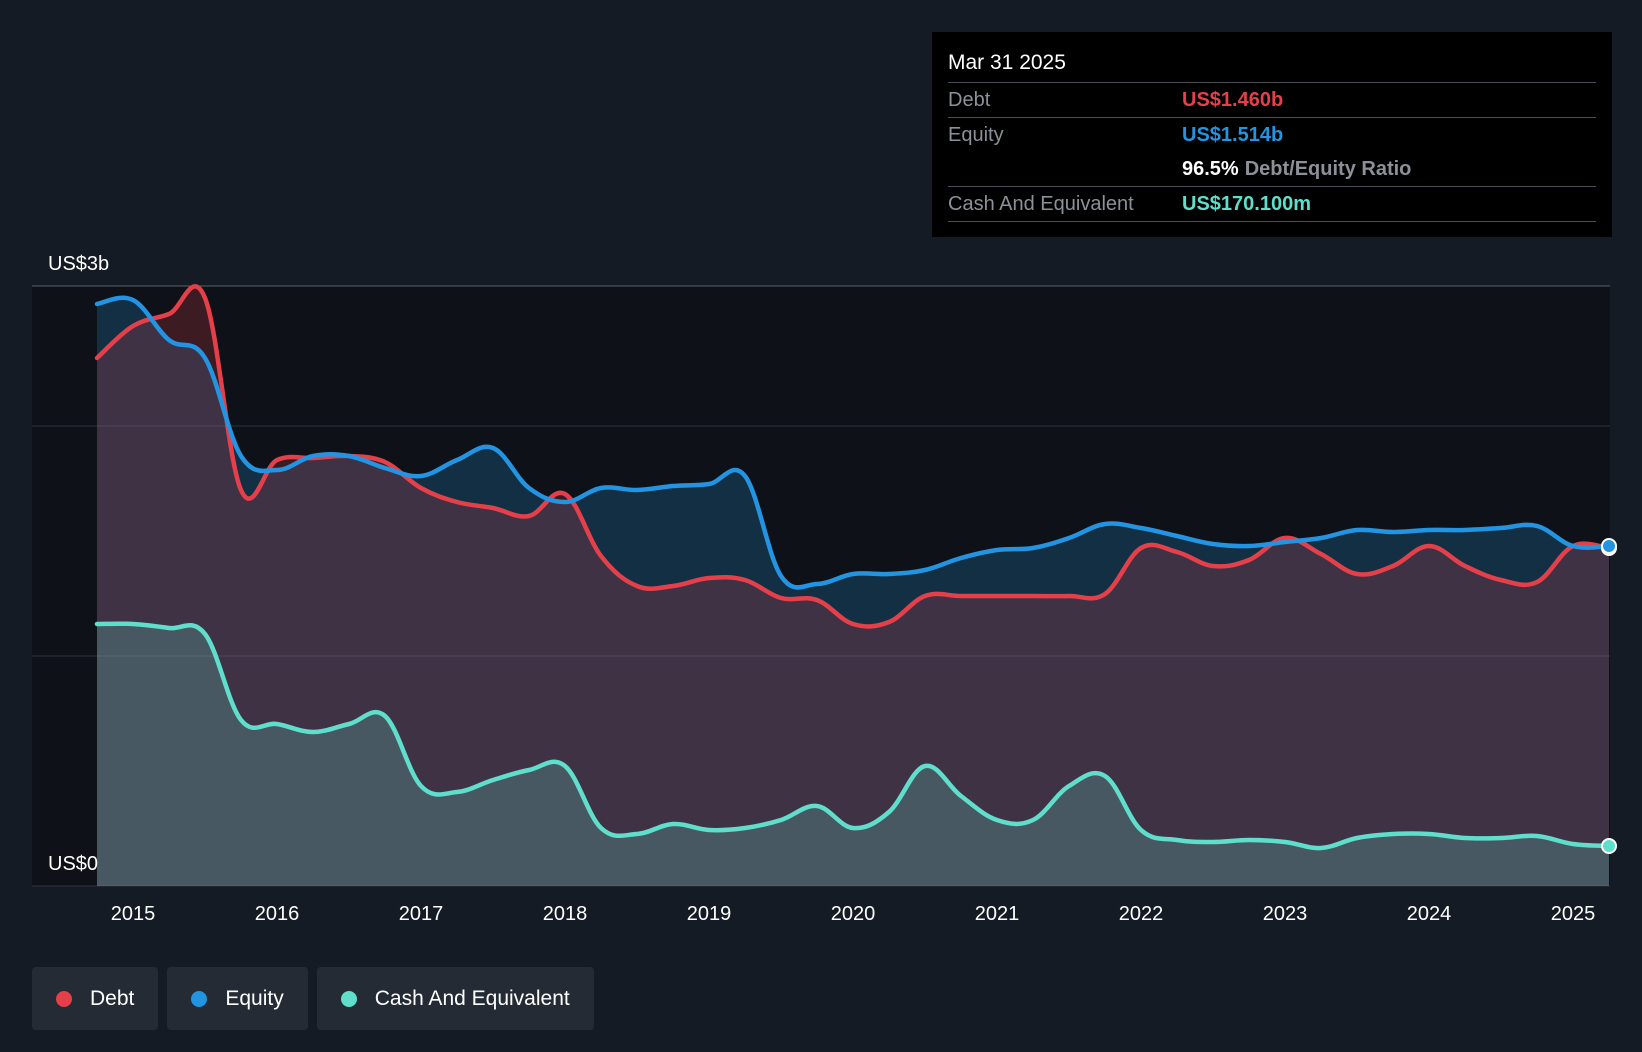 This screenshot has height=1052, width=1642. Describe the element at coordinates (1285, 914) in the screenshot. I see `x-tick-label: 2023` at that location.